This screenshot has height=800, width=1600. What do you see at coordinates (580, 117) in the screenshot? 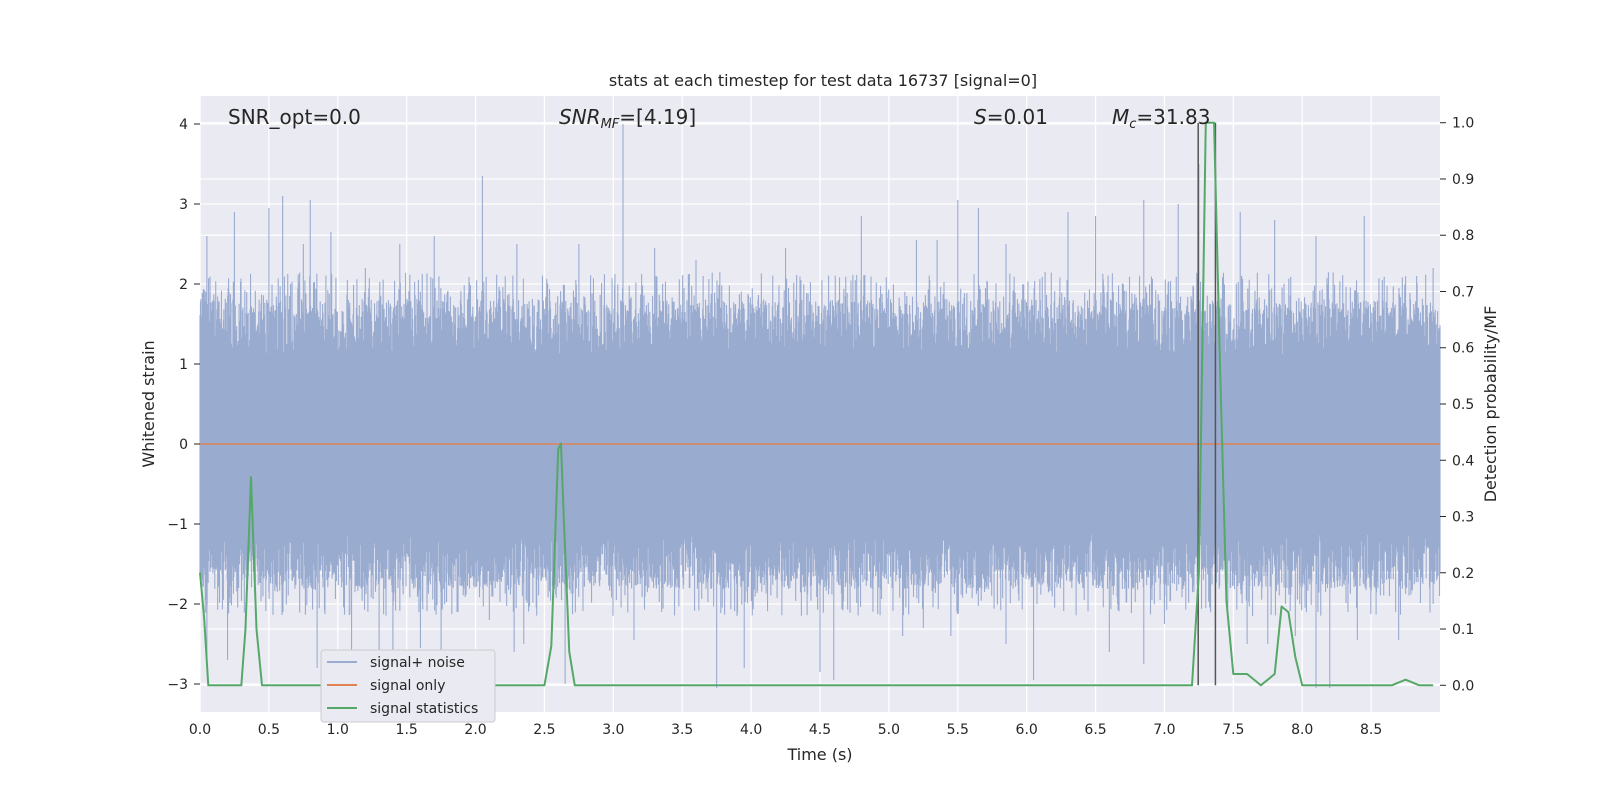
I see `annotation-snr-mf-var: SNR` at bounding box center [580, 117].